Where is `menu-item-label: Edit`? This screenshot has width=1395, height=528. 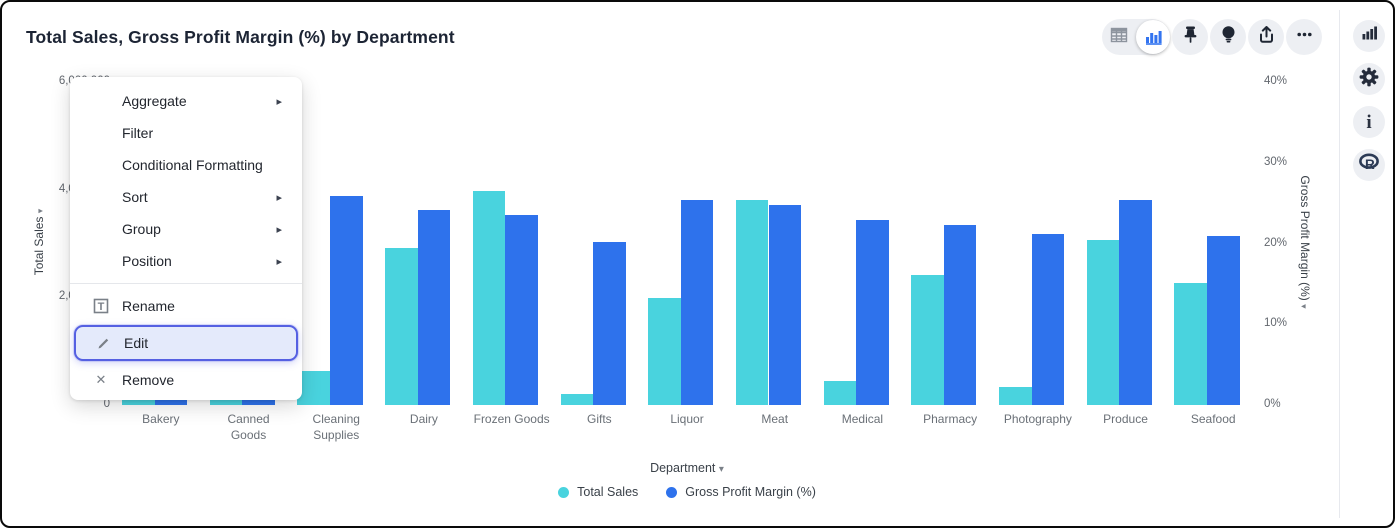 menu-item-label: Edit is located at coordinates (136, 343).